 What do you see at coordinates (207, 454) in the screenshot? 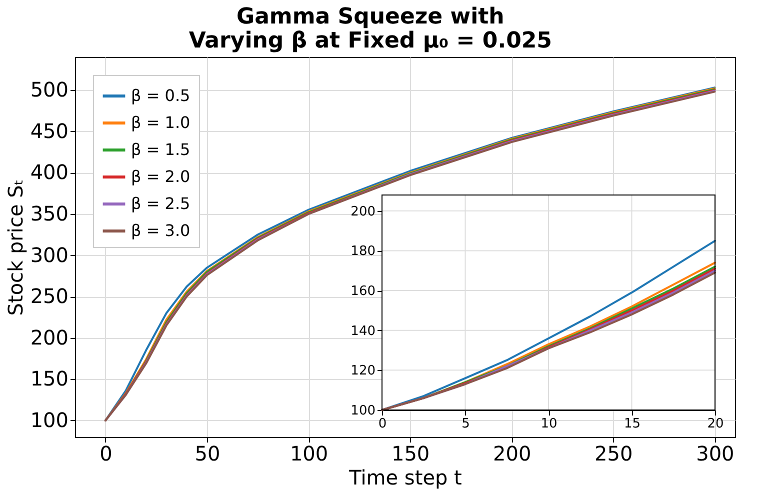
I see `x-tick-label: 50` at bounding box center [207, 454].